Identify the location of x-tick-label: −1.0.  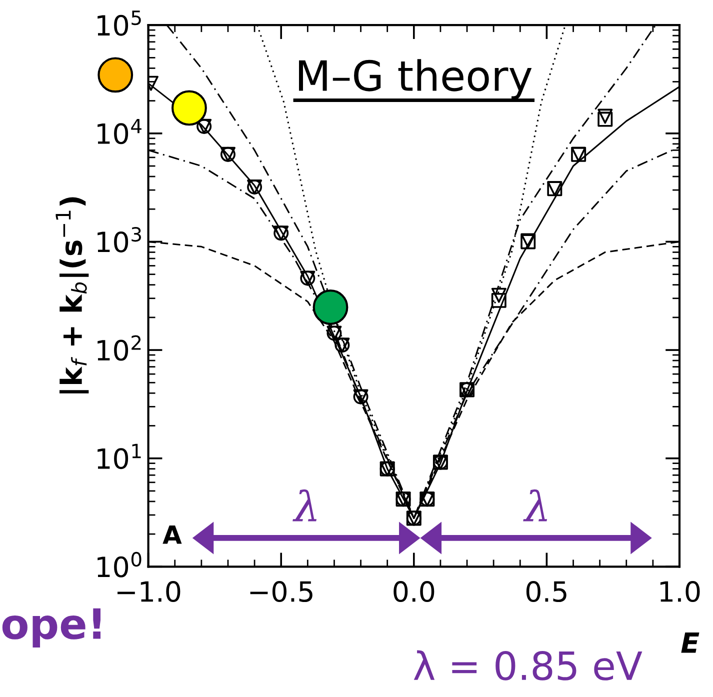
(149, 591).